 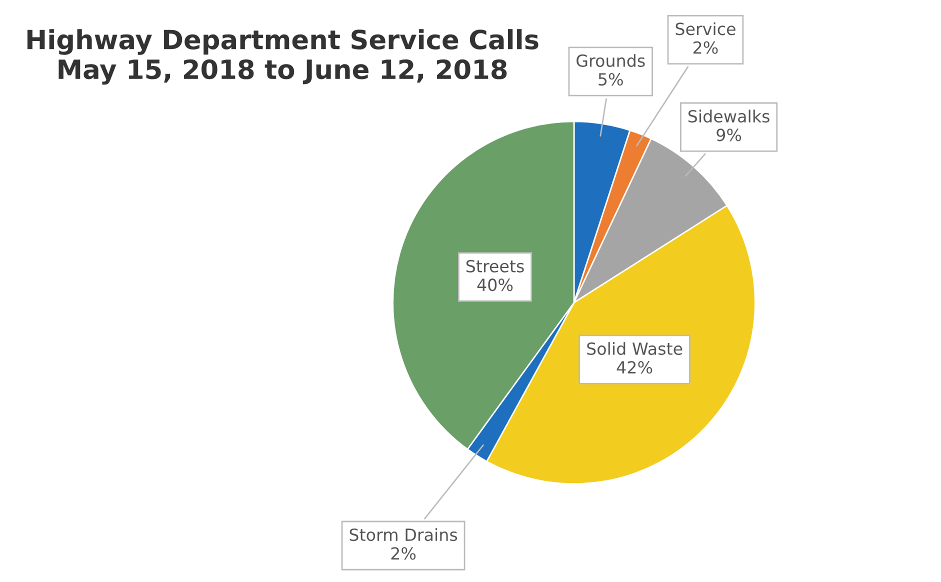 I want to click on slice-label: Service, so click(x=706, y=29).